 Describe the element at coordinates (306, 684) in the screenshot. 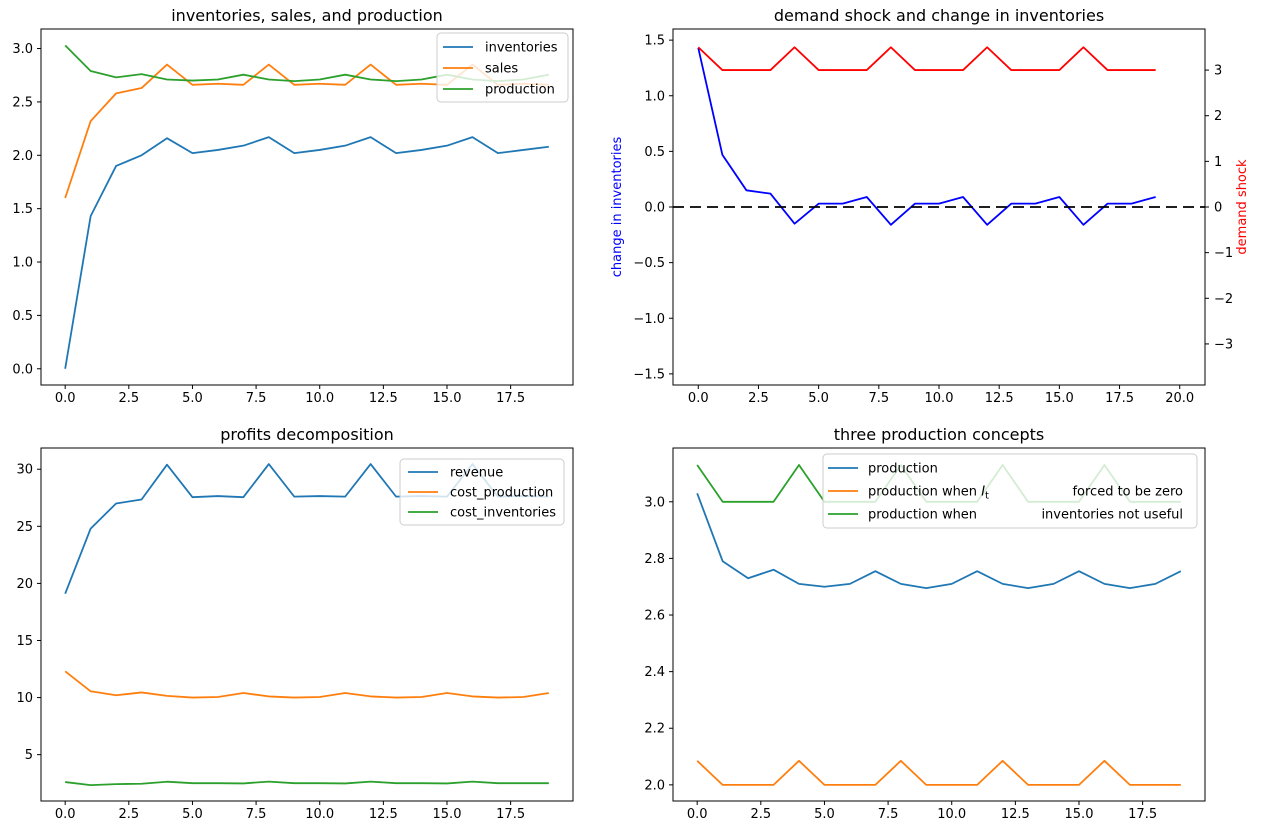

I see `series-cost-production-line` at that location.